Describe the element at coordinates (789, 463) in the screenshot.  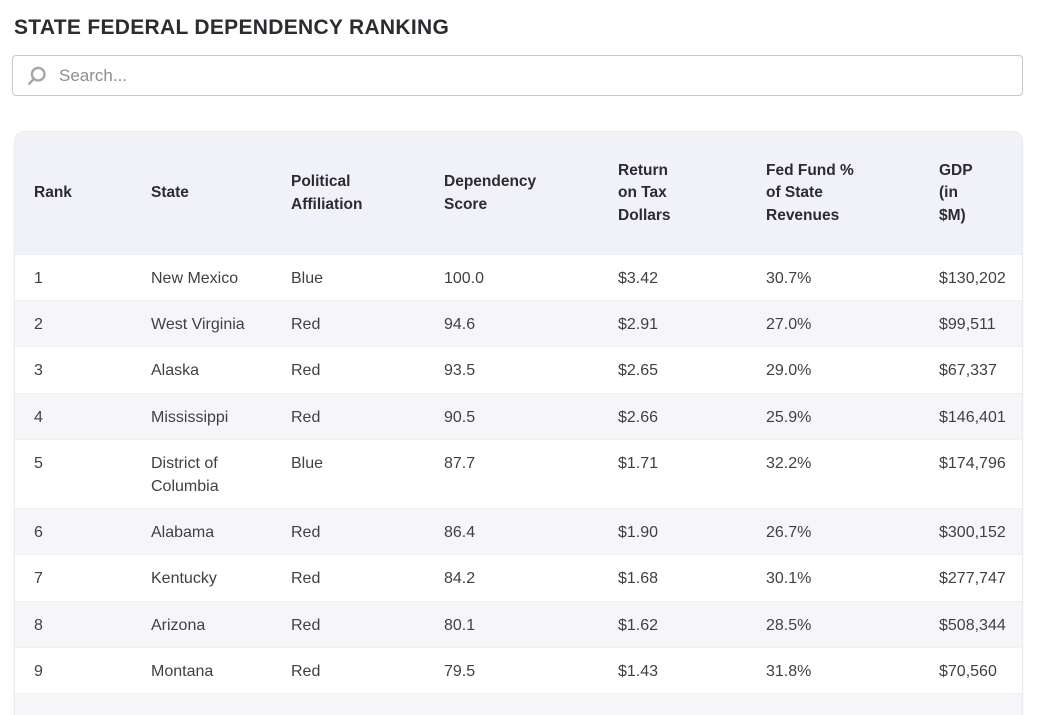
I see `table-cell-fed_fund: 32.2%` at that location.